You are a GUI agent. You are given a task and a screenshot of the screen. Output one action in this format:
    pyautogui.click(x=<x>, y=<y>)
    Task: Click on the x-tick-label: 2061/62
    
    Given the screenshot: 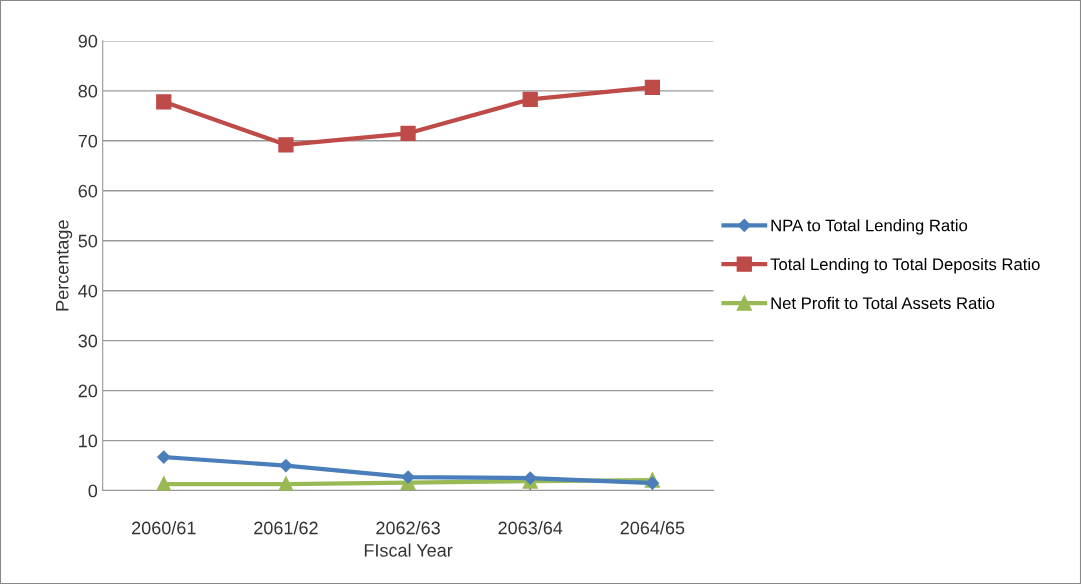 What is the action you would take?
    pyautogui.click(x=286, y=528)
    